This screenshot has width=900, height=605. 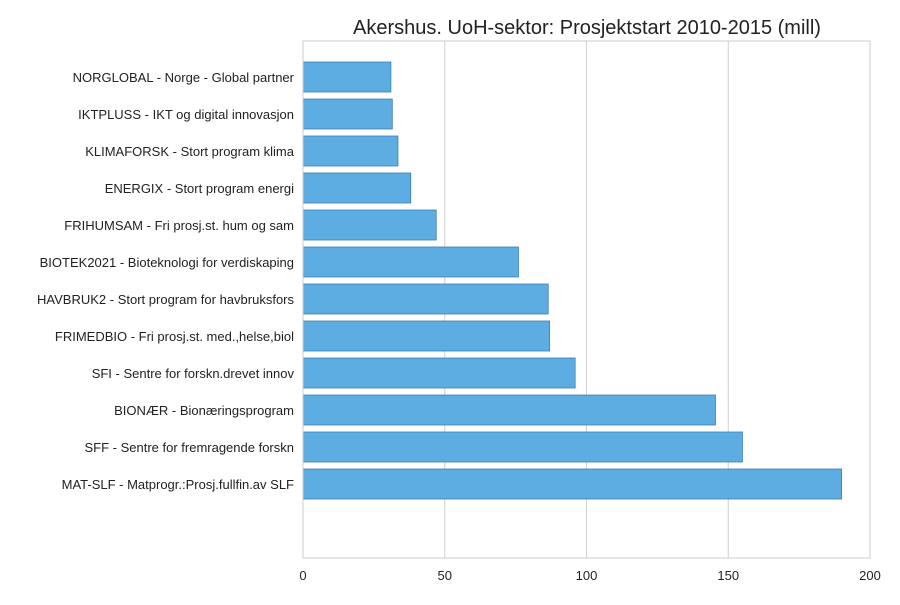 What do you see at coordinates (199, 188) in the screenshot?
I see `category-label: ENERGIX - Stort program energi` at bounding box center [199, 188].